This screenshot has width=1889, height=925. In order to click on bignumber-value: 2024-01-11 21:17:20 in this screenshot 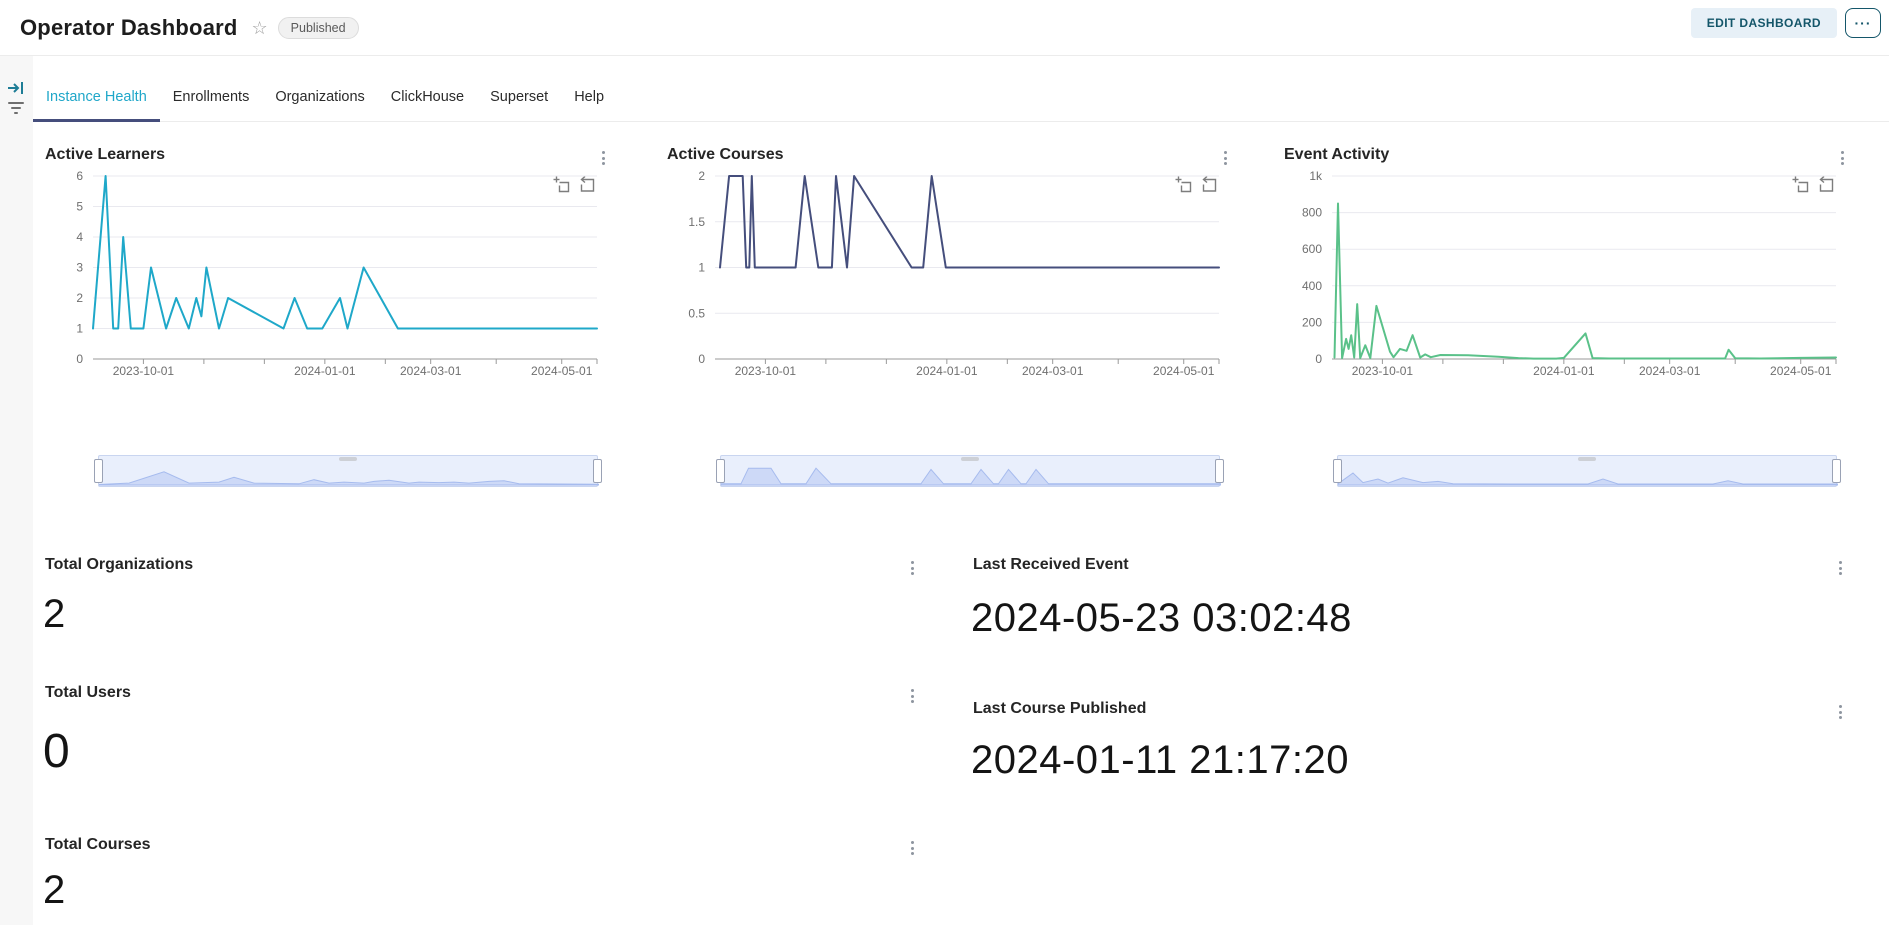, I will do `click(1160, 760)`.